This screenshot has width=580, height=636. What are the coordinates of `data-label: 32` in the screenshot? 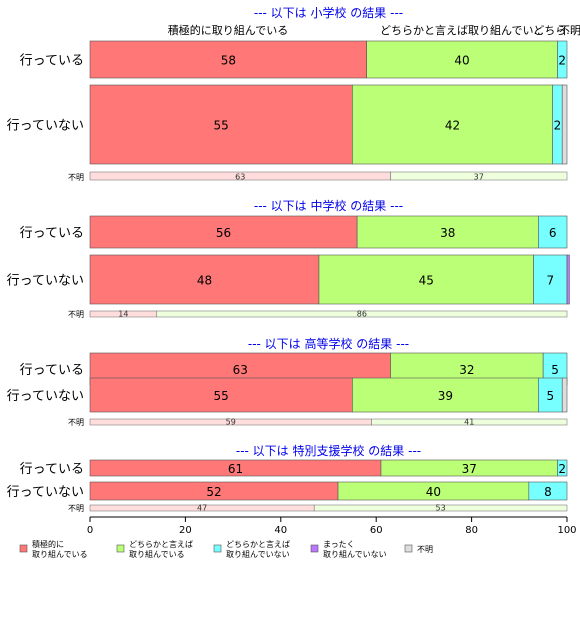 It's located at (466, 370).